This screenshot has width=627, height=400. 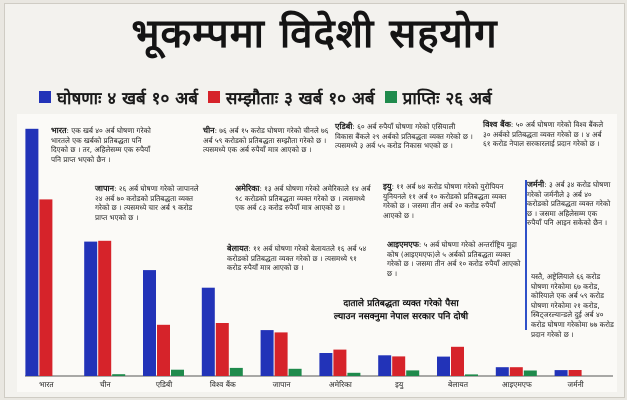 I want to click on legend-item-received: प्राप्तिः २६ अर्ब, so click(x=438, y=97).